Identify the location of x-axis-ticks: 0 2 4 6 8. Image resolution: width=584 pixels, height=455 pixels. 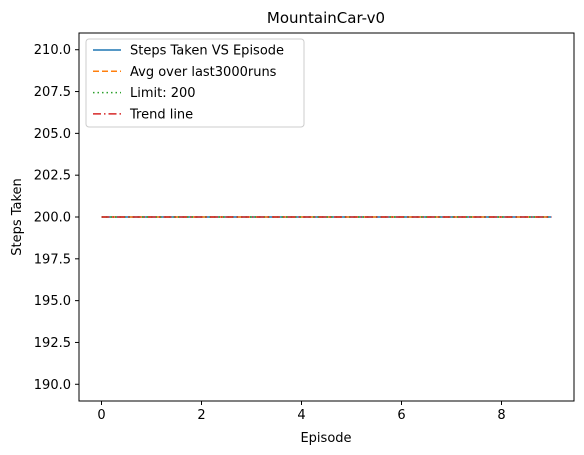
(301, 412).